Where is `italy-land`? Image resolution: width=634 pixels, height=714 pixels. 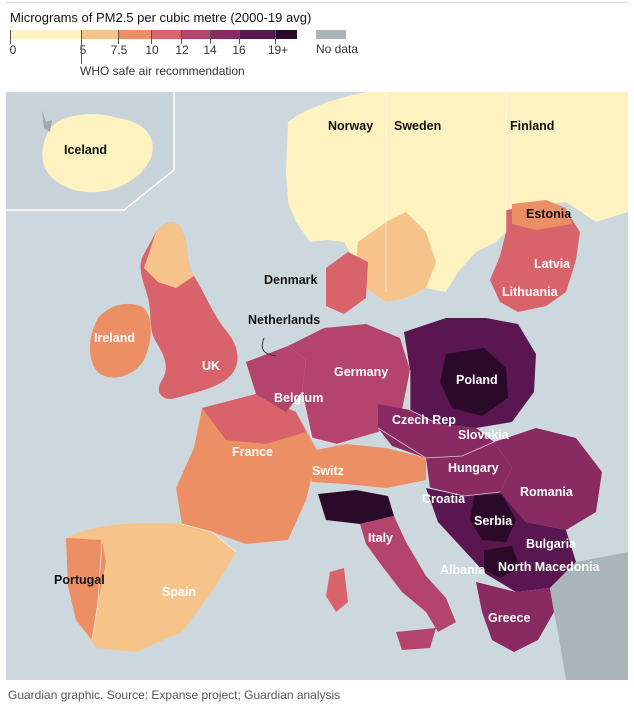
italy-land is located at coordinates (408, 574).